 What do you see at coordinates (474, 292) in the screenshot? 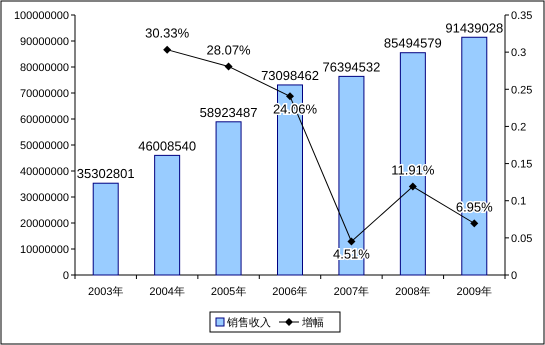
I see `x-tick-label: 2009年` at bounding box center [474, 292].